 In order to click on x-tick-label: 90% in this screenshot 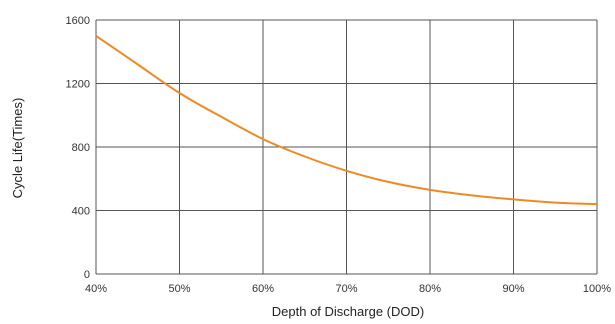, I will do `click(513, 289)`.